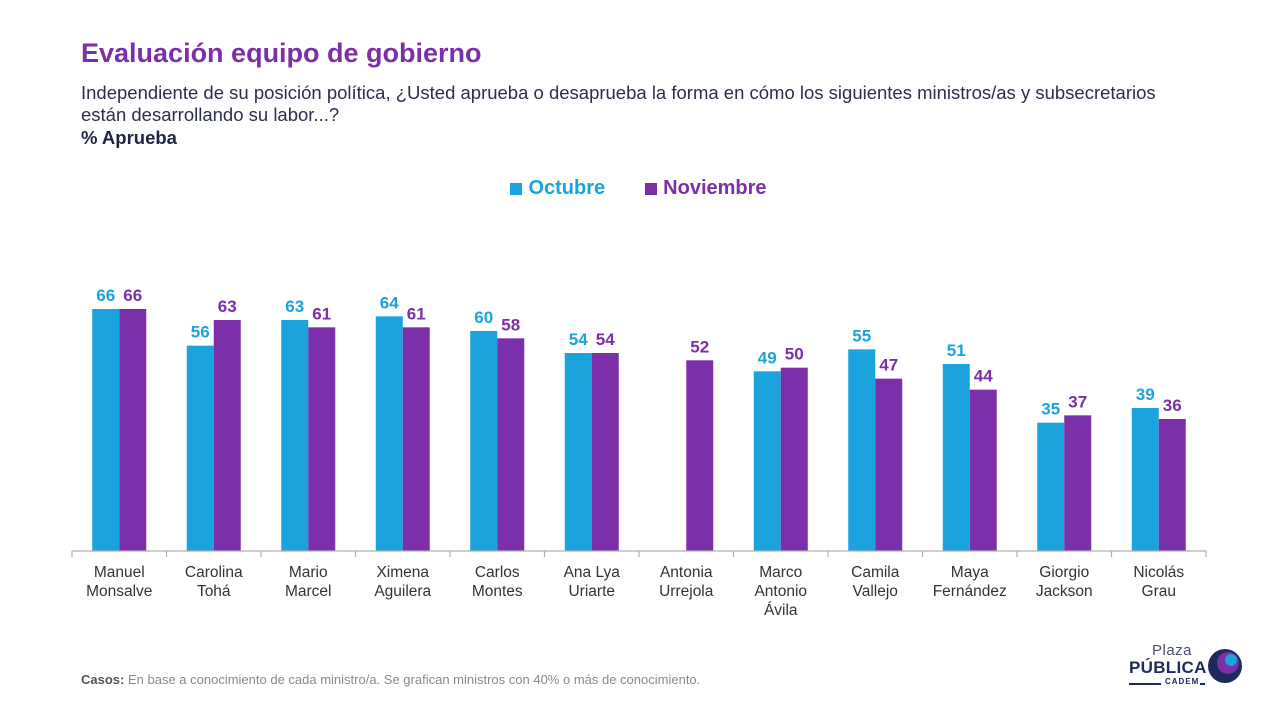 This screenshot has width=1277, height=703. Describe the element at coordinates (970, 582) in the screenshot. I see `category-label-9: Maya Fernández` at that location.